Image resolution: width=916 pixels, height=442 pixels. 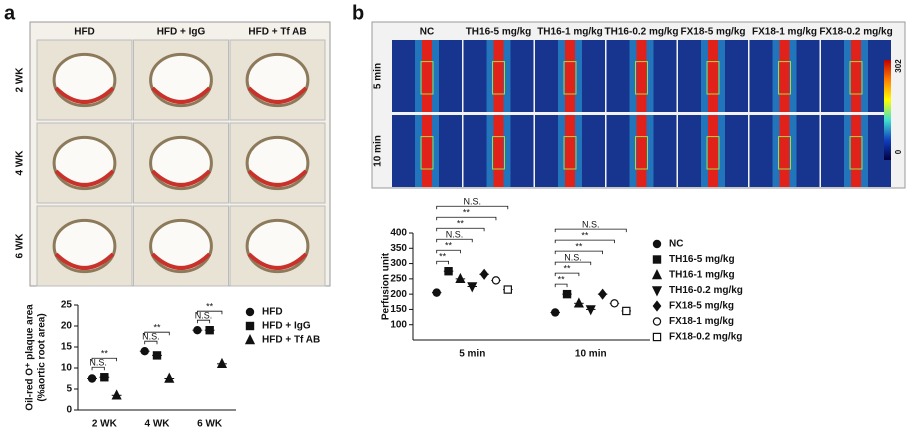 I want to click on y-tick-label: 10, so click(x=67, y=368).